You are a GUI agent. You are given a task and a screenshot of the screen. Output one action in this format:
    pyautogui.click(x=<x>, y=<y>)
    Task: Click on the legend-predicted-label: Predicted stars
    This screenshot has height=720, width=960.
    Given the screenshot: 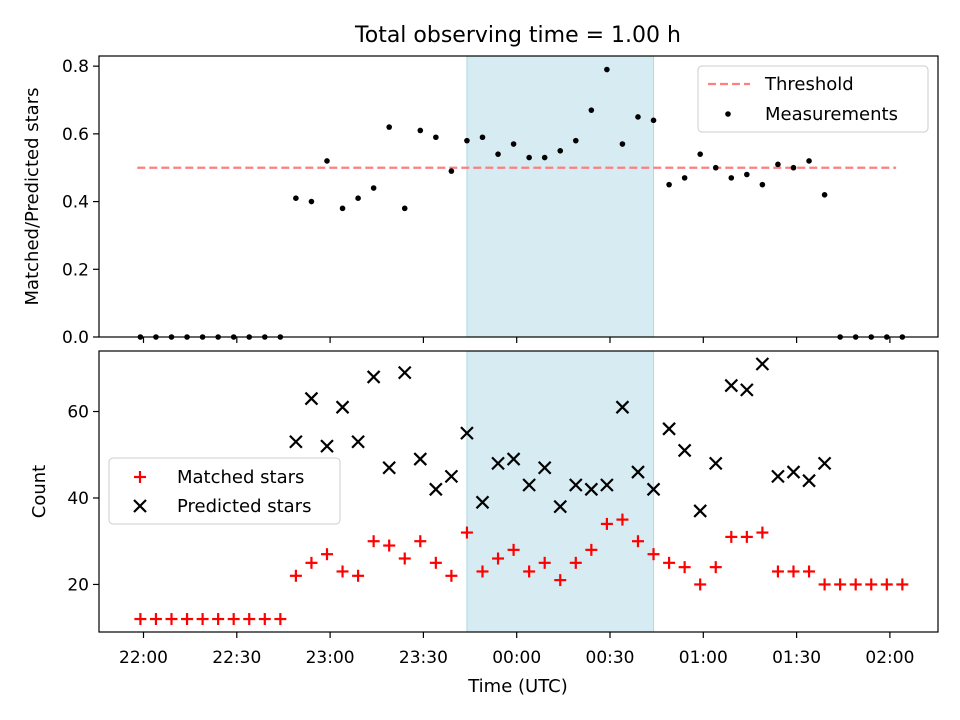 What is the action you would take?
    pyautogui.click(x=244, y=506)
    